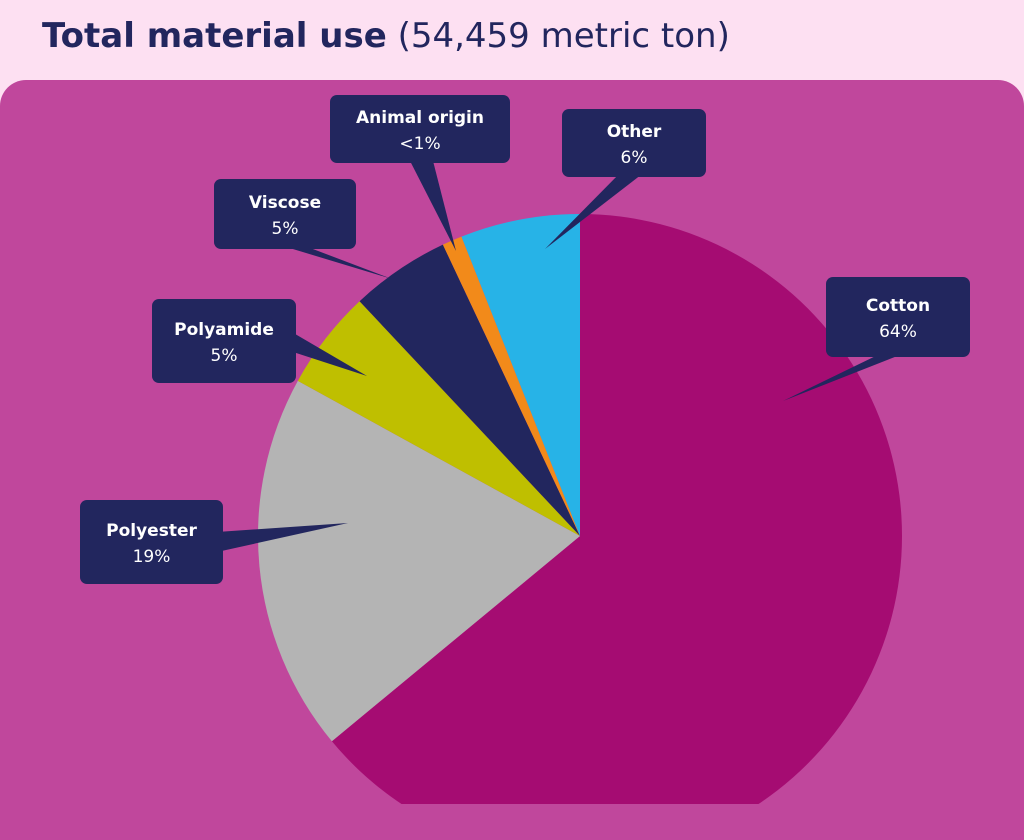 The width and height of the screenshot is (1024, 840). What do you see at coordinates (285, 203) in the screenshot?
I see `callout-label: Viscose` at bounding box center [285, 203].